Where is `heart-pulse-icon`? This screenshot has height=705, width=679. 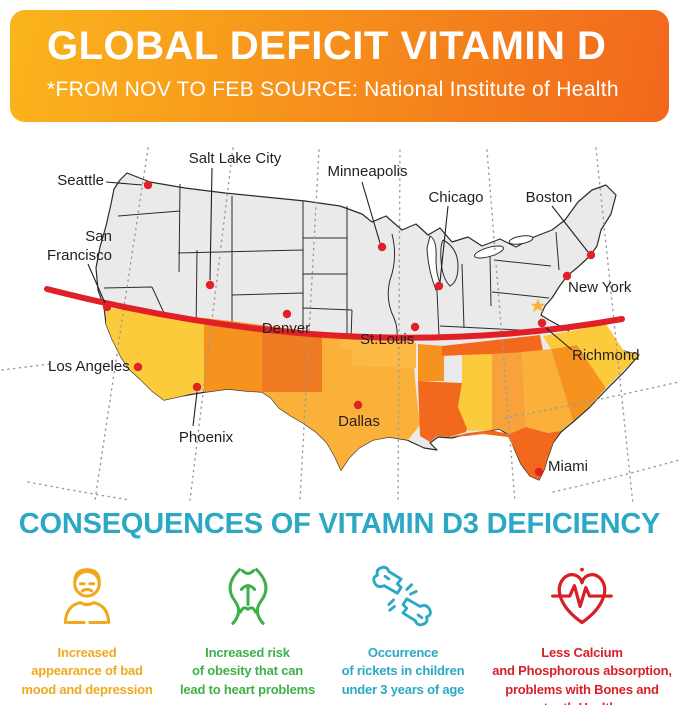 heart-pulse-icon is located at coordinates (582, 598).